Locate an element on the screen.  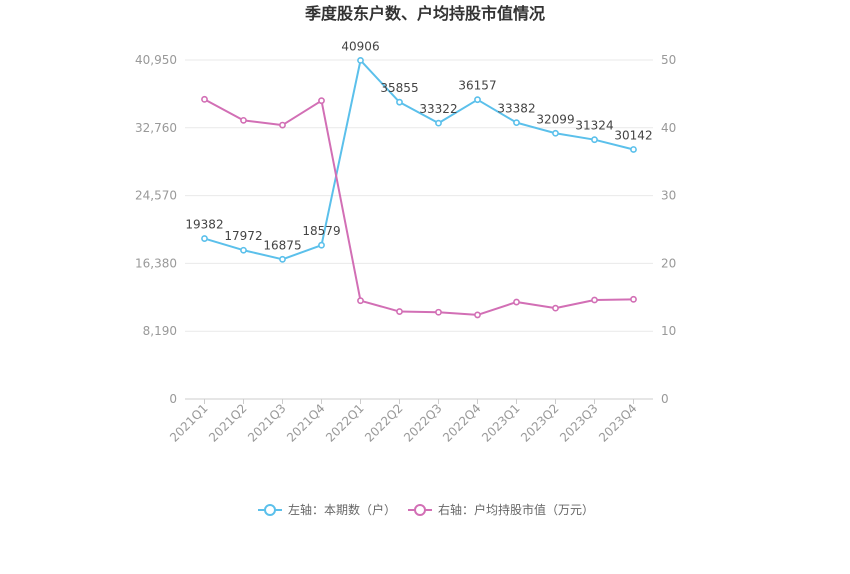
right-tick-label: 20 is located at coordinates (668, 263).